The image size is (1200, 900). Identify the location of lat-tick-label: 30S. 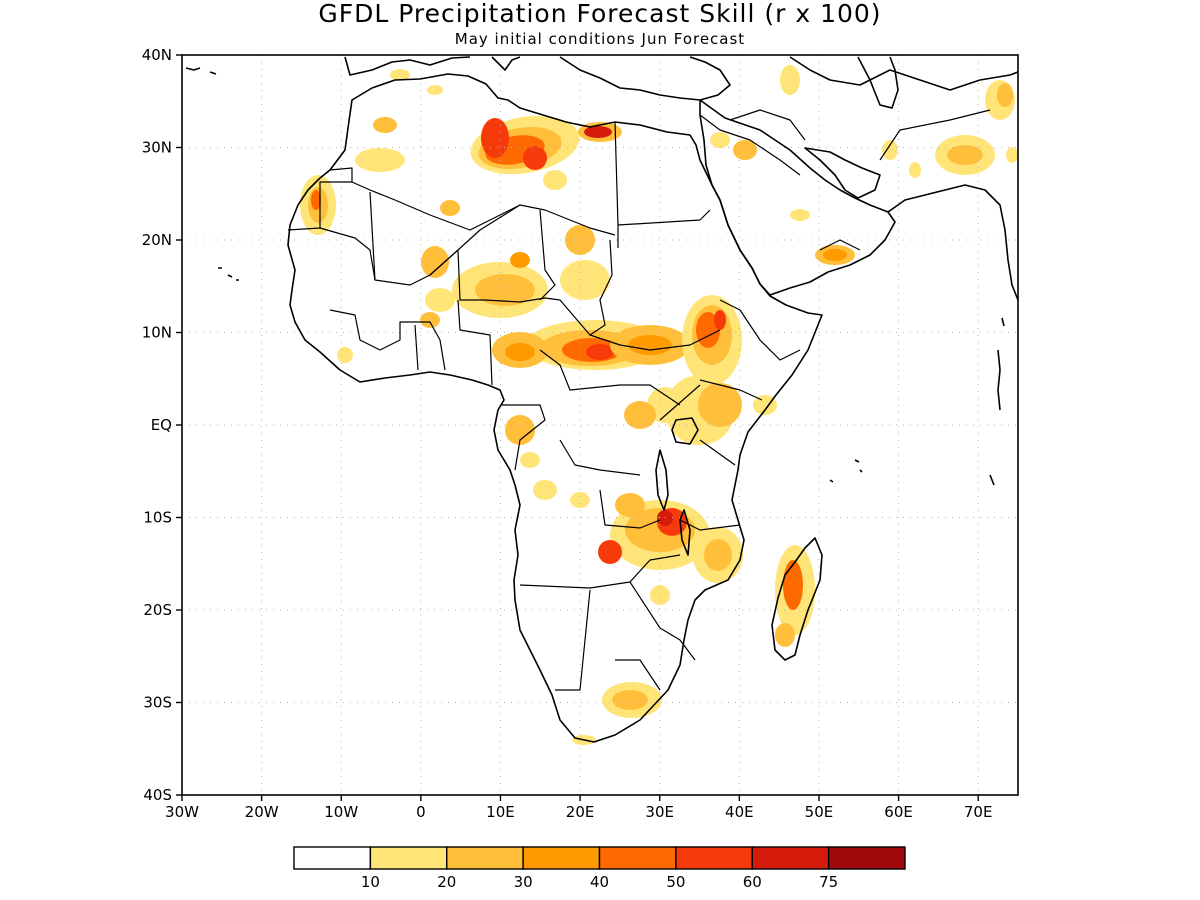
(157, 703).